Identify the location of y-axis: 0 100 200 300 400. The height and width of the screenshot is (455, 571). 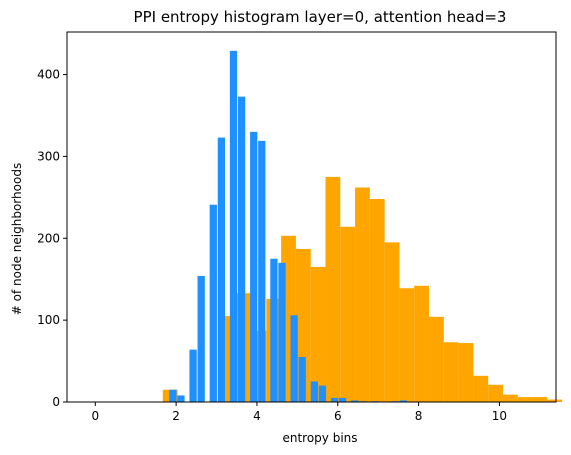
(52, 238).